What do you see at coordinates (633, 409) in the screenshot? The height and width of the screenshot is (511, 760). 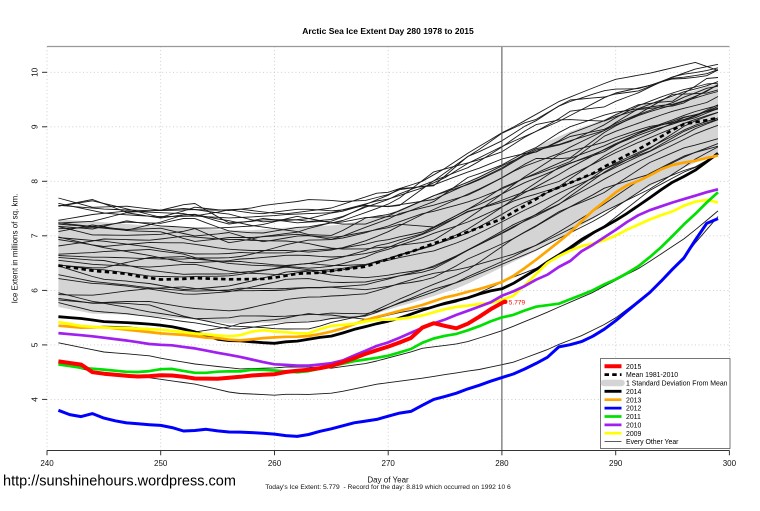 I see `svg-text: 2012` at bounding box center [633, 409].